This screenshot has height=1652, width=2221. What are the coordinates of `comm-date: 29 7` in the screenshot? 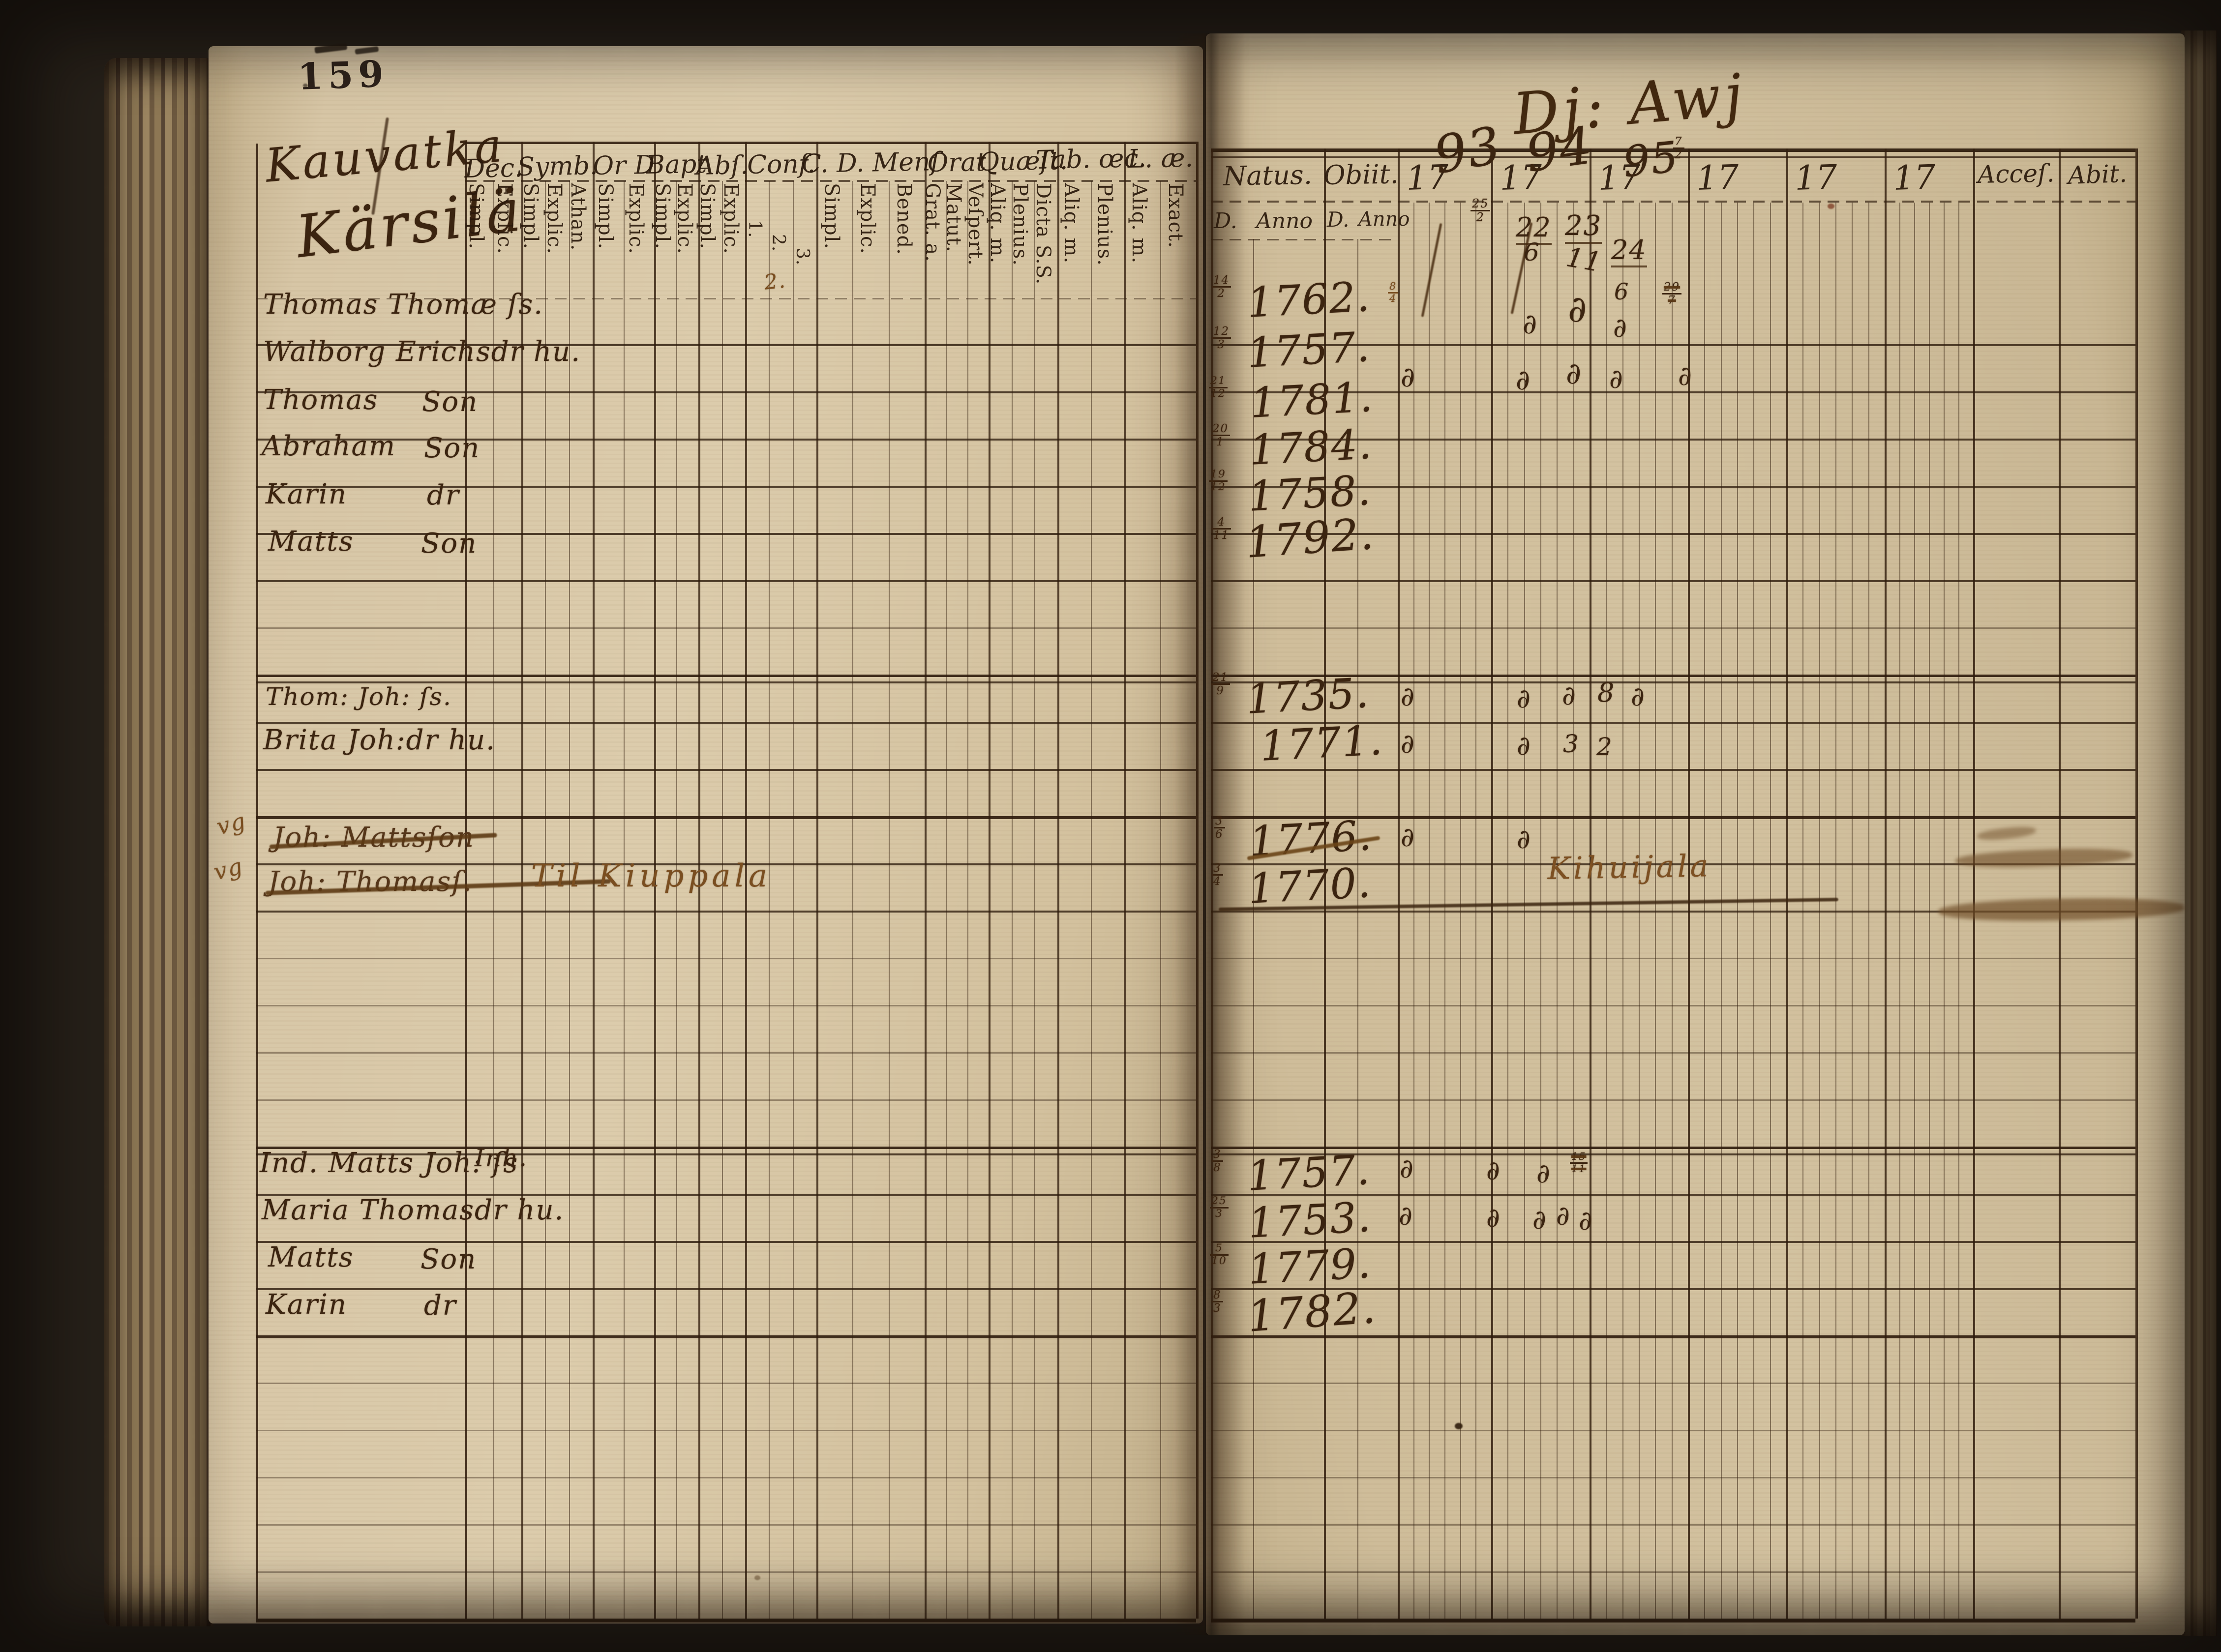 It's located at (1672, 293).